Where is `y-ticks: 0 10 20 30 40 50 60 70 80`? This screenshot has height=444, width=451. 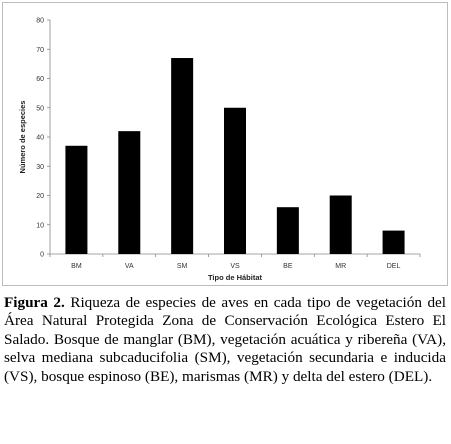 y-ticks: 0 10 20 30 40 50 60 70 80 is located at coordinates (43, 138).